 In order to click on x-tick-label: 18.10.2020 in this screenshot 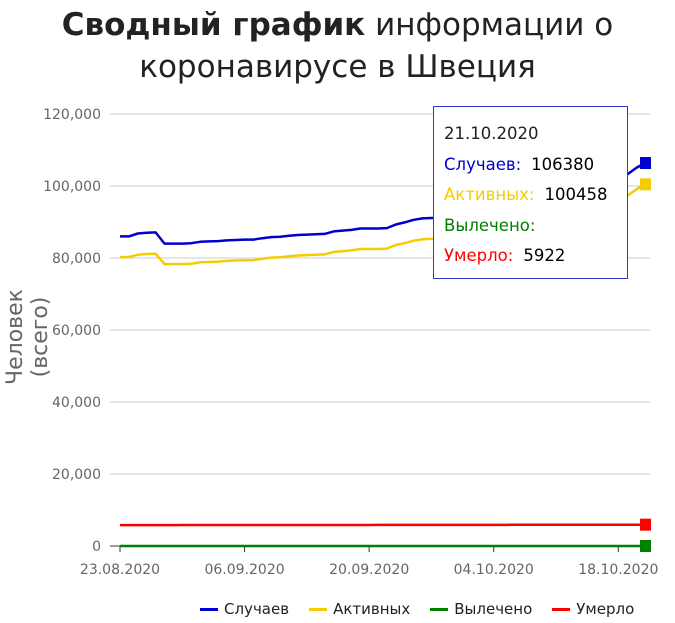, I will do `click(618, 570)`.